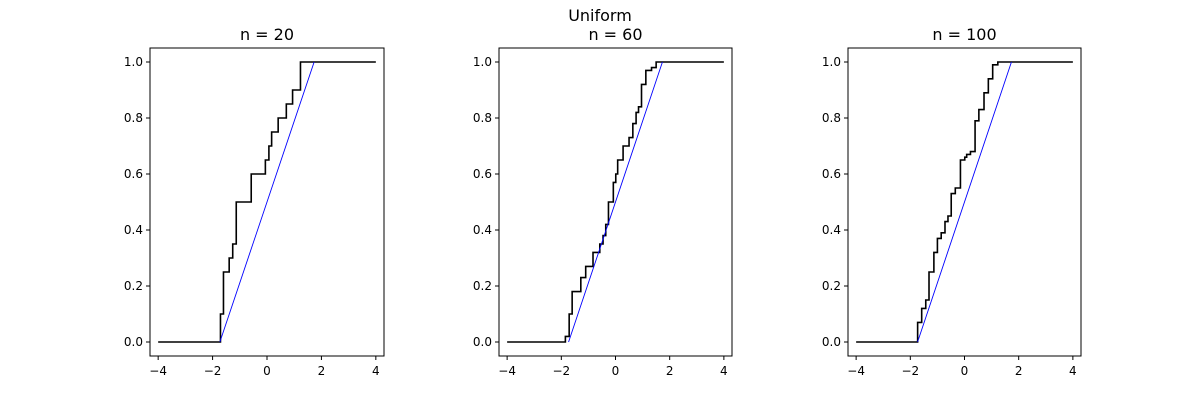 The width and height of the screenshot is (1200, 400). Describe the element at coordinates (600, 15) in the screenshot. I see `figure-suptitle: Uniform` at that location.